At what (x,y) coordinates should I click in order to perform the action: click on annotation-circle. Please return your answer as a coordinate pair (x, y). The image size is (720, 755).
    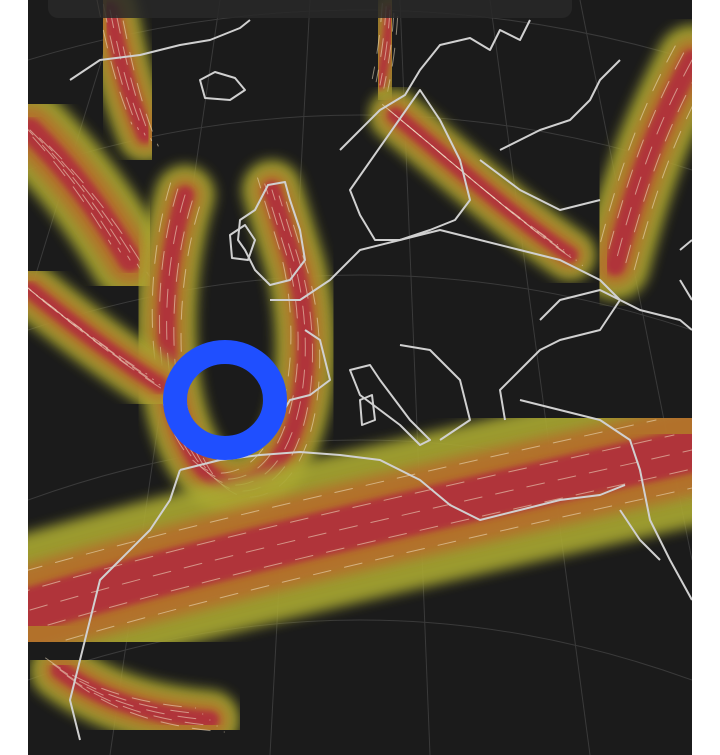
    Looking at the image, I should click on (225, 400).